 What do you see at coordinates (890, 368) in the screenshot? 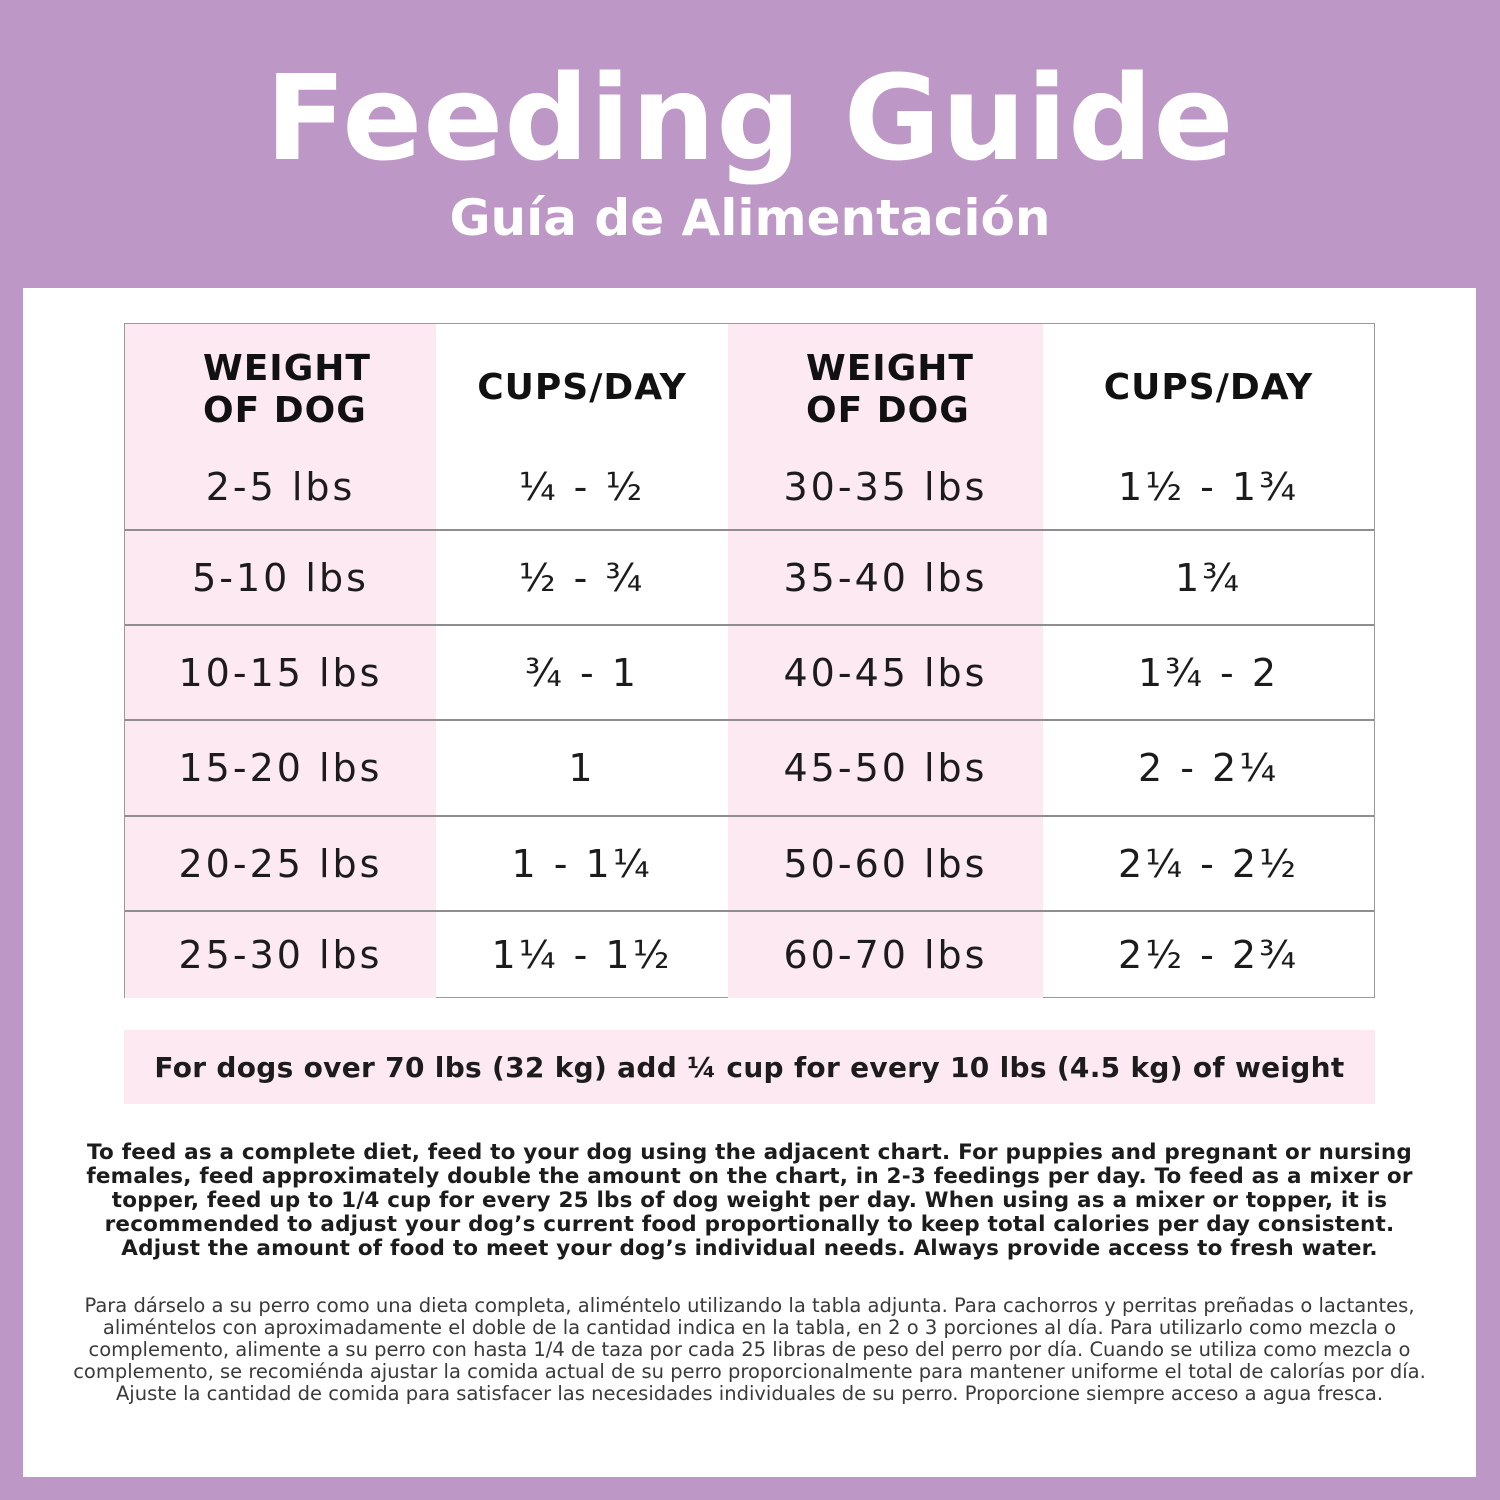
I see `header-weight-line1-2: WEIGHT` at bounding box center [890, 368].